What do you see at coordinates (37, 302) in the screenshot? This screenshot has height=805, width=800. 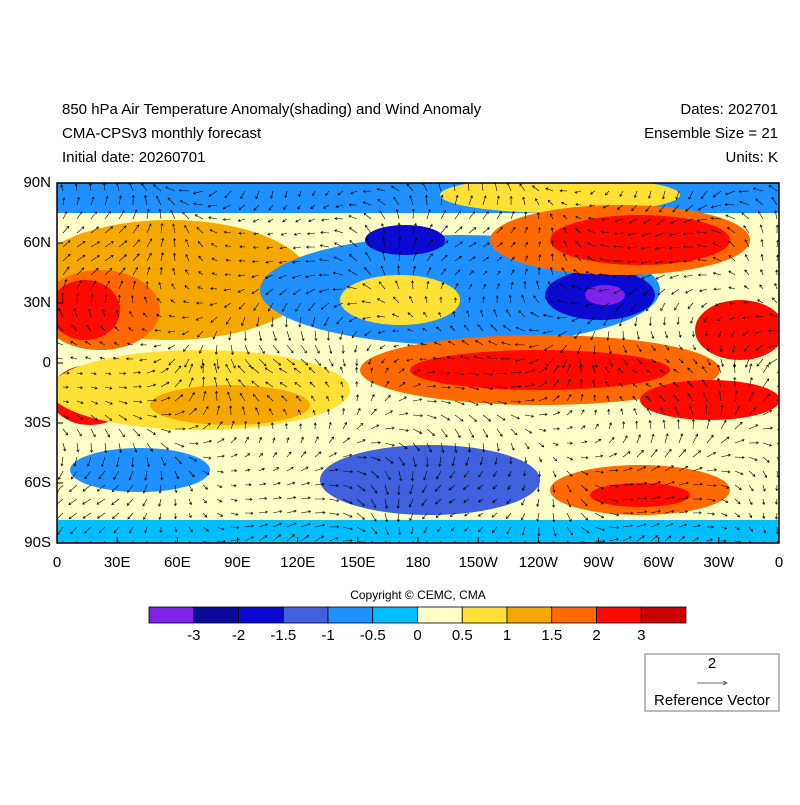 I see `lat-label: 30N` at bounding box center [37, 302].